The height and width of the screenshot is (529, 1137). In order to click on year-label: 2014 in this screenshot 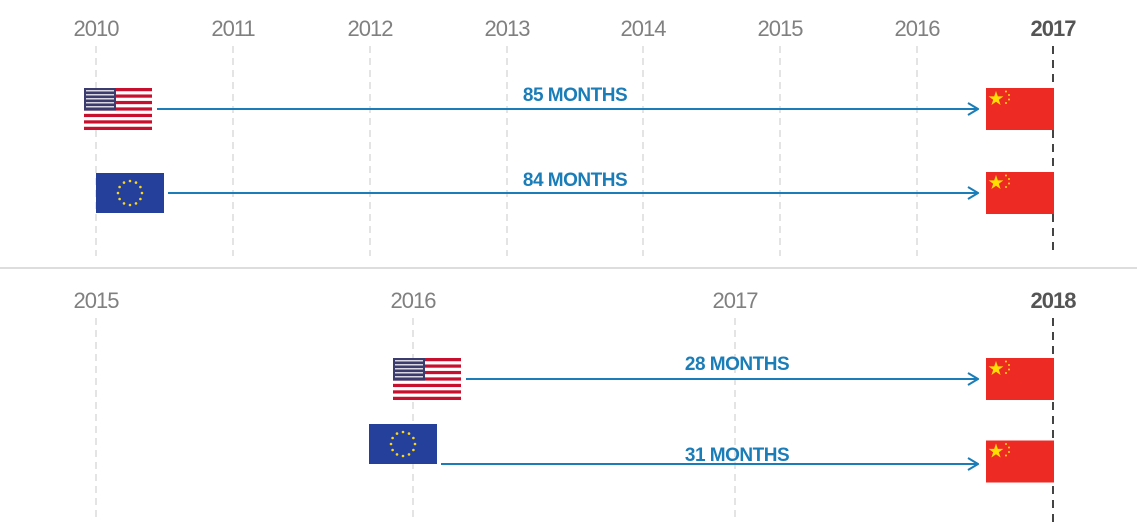, I will do `click(644, 28)`.